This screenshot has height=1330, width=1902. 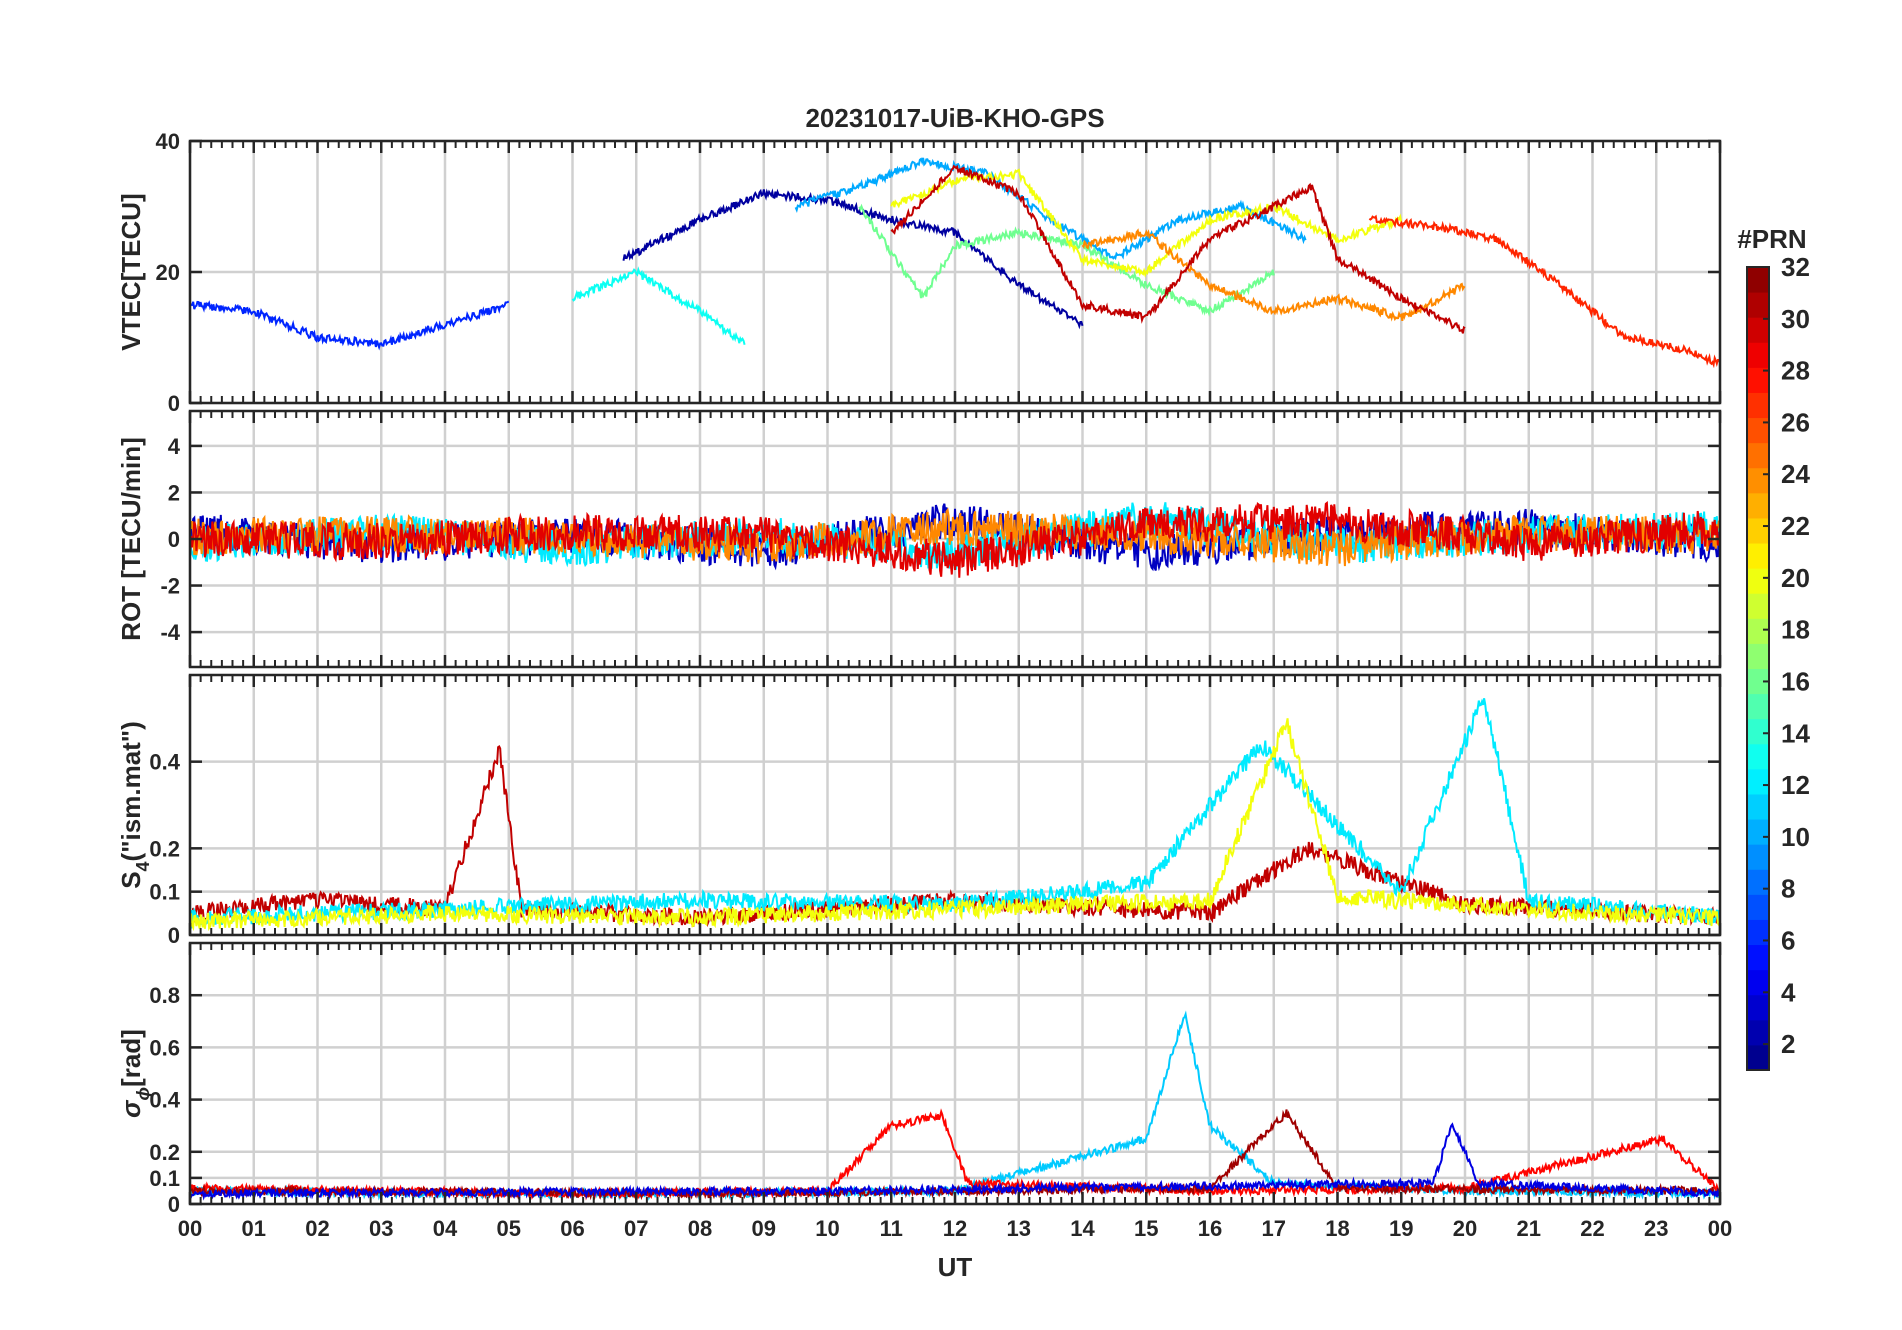 What do you see at coordinates (1337, 1228) in the screenshot?
I see `x-tick-label: 18` at bounding box center [1337, 1228].